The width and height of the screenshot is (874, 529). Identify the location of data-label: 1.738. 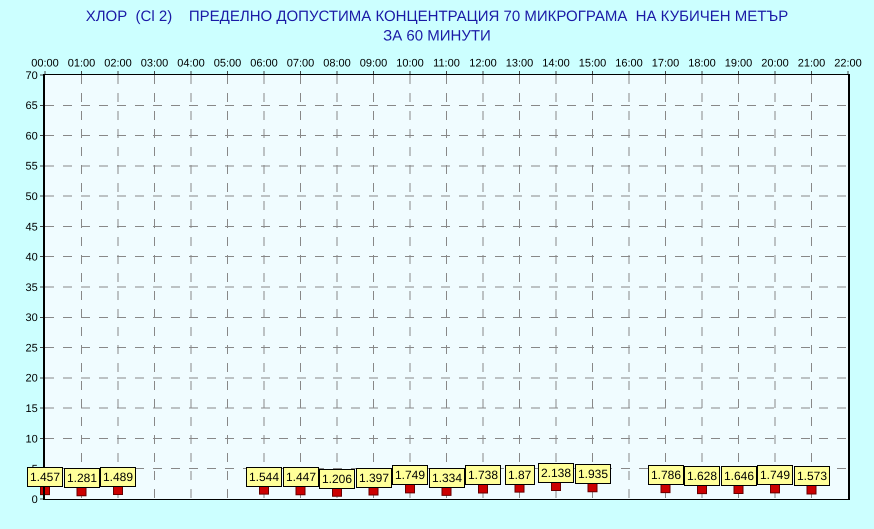
(483, 475).